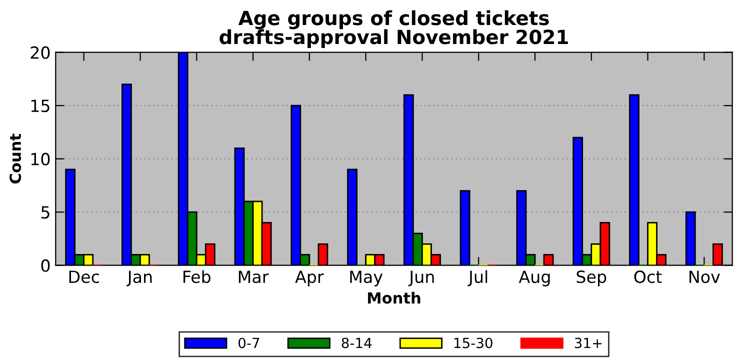  Describe the element at coordinates (473, 343) in the screenshot. I see `legend-label: 15-30` at that location.